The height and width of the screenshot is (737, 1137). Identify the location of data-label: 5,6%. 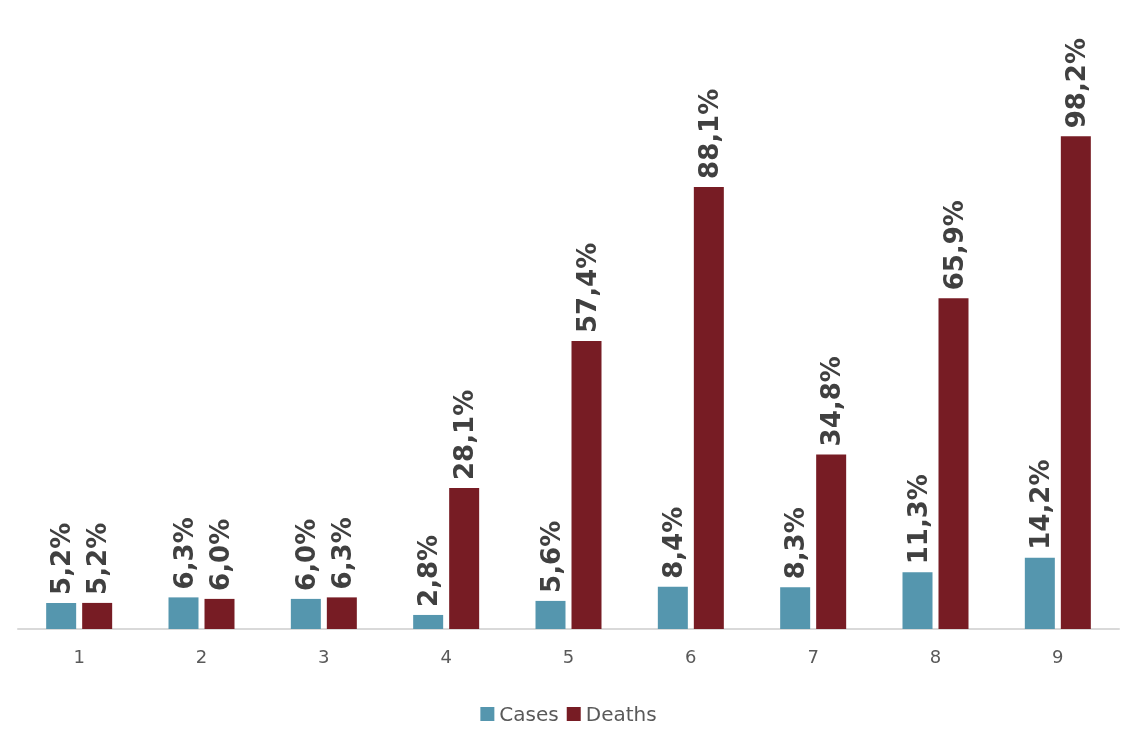
(550, 556).